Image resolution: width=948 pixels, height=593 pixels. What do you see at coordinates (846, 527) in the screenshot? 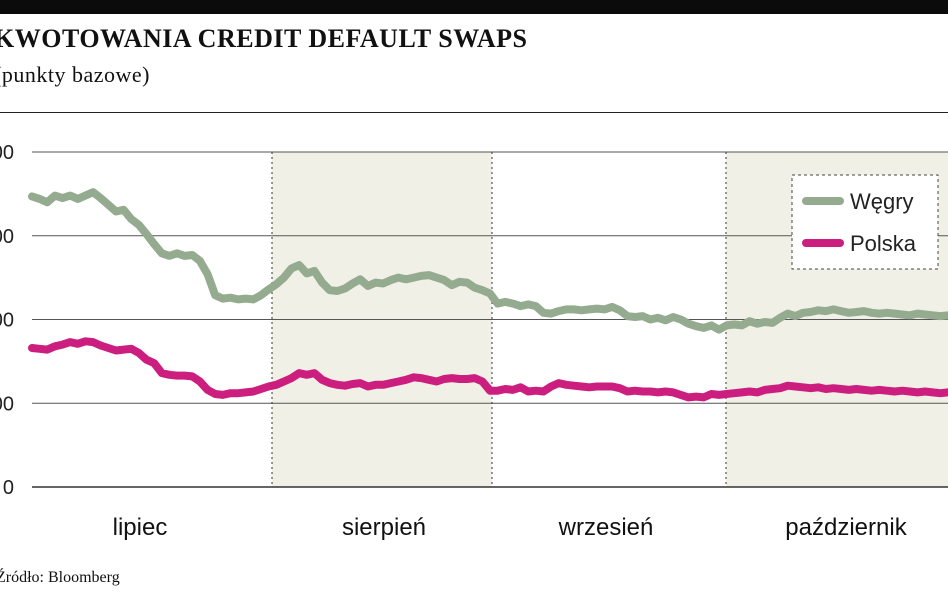
I see `month-label-3: październik` at bounding box center [846, 527].